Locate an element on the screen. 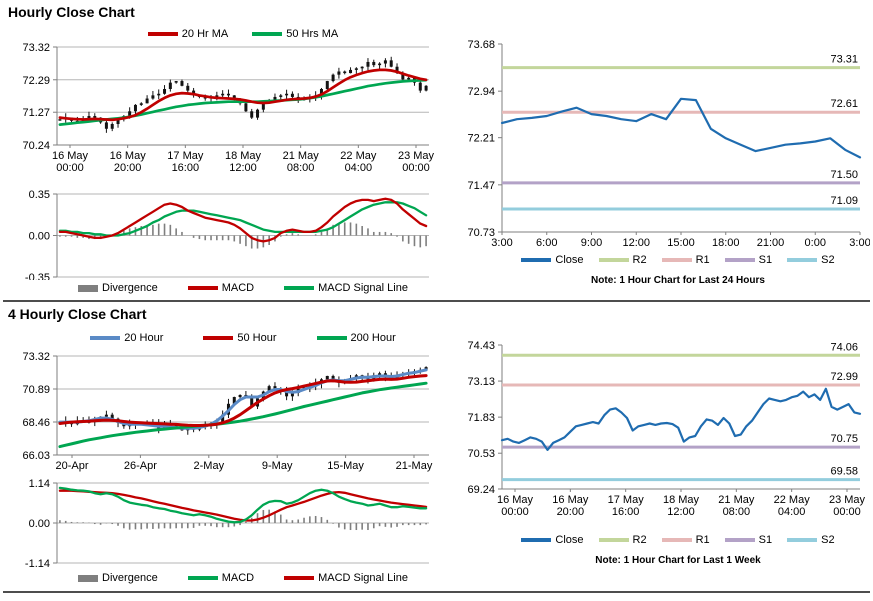 This screenshot has width=873, height=601. legend-item: 200 Hour is located at coordinates (356, 338).